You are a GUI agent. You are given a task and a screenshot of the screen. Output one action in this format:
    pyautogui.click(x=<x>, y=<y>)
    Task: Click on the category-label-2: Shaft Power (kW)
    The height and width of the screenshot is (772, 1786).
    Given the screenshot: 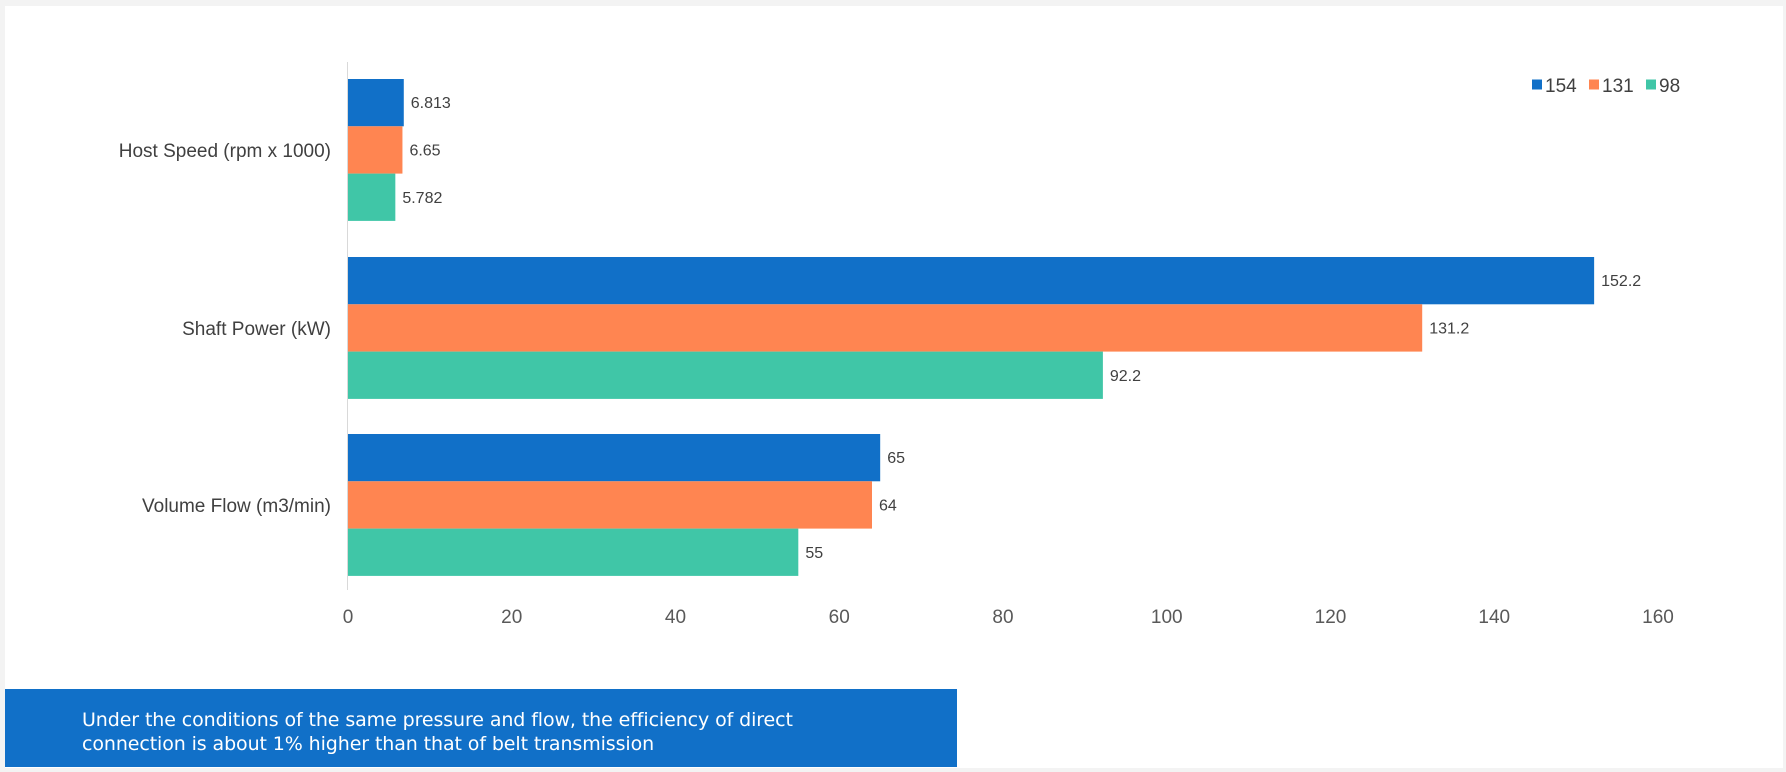 What is the action you would take?
    pyautogui.click(x=256, y=329)
    